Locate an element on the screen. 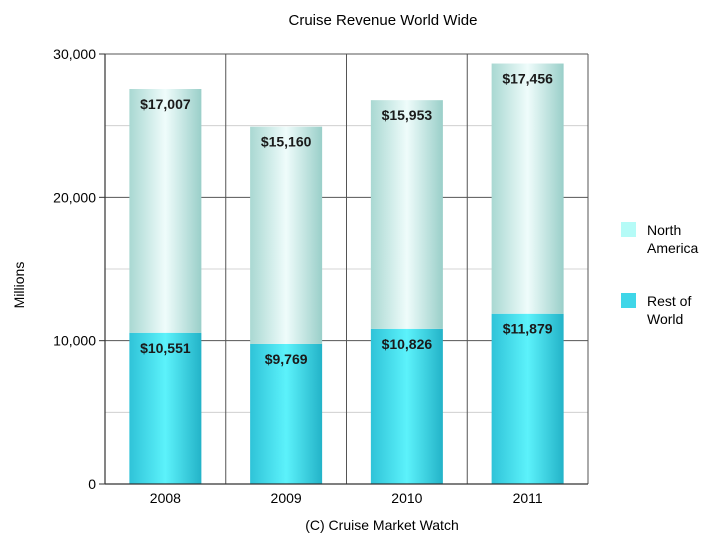 The image size is (720, 540). bar-rest-of-world-2011 is located at coordinates (527, 398).